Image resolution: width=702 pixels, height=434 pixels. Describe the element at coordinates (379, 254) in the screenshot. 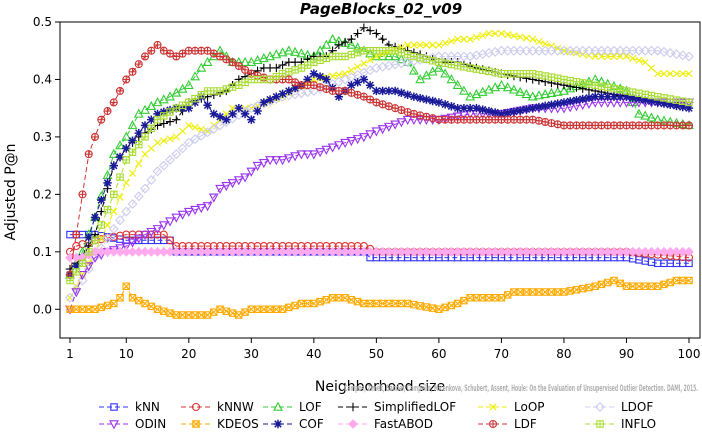

I see `series-fastabod` at that location.